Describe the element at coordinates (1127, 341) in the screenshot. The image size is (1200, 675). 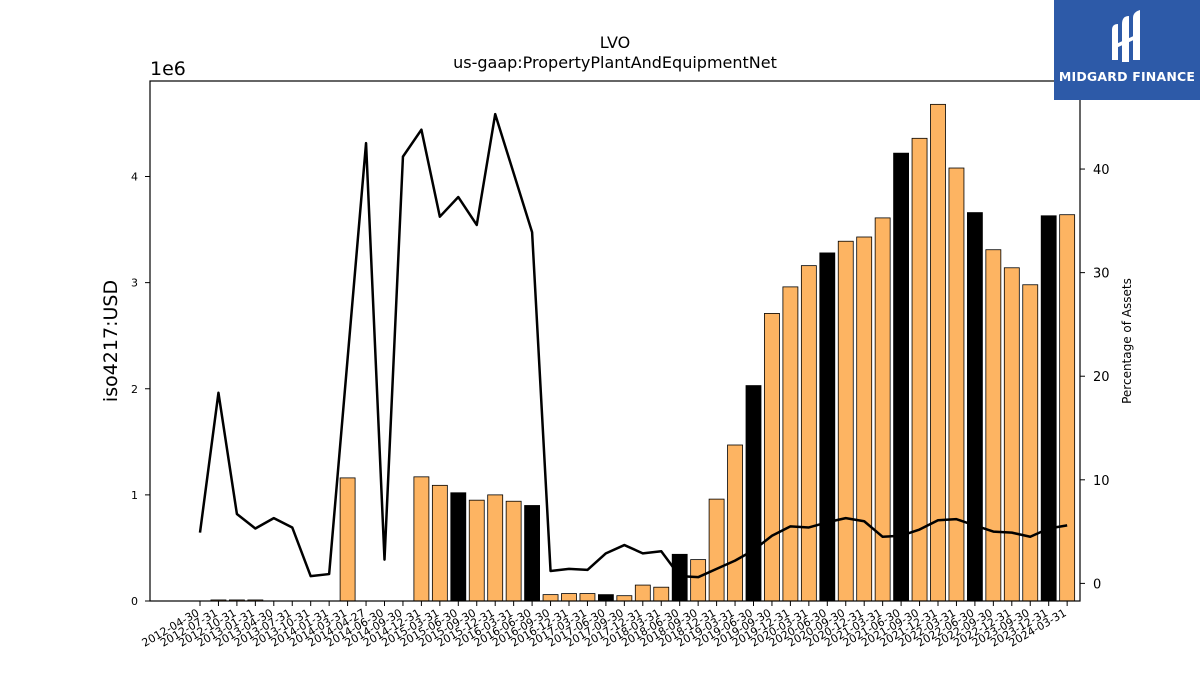
I see `y2-axis-label: Percentage of Assets` at that location.